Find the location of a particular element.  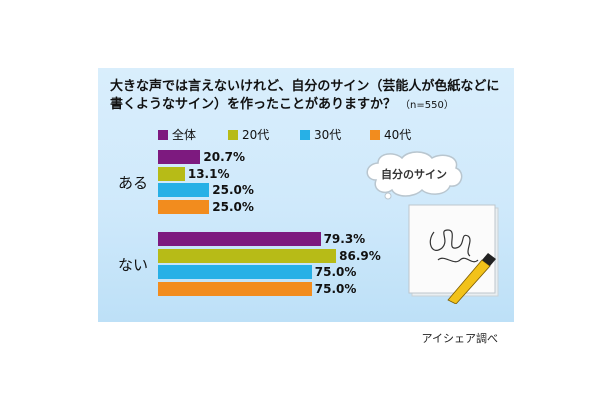

value-label-0-1: 13.1% is located at coordinates (208, 173).